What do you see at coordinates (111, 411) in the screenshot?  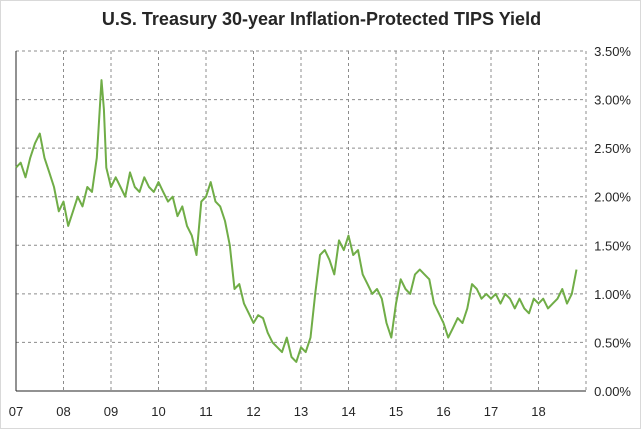 I see `x-tick-label: 09` at bounding box center [111, 411].